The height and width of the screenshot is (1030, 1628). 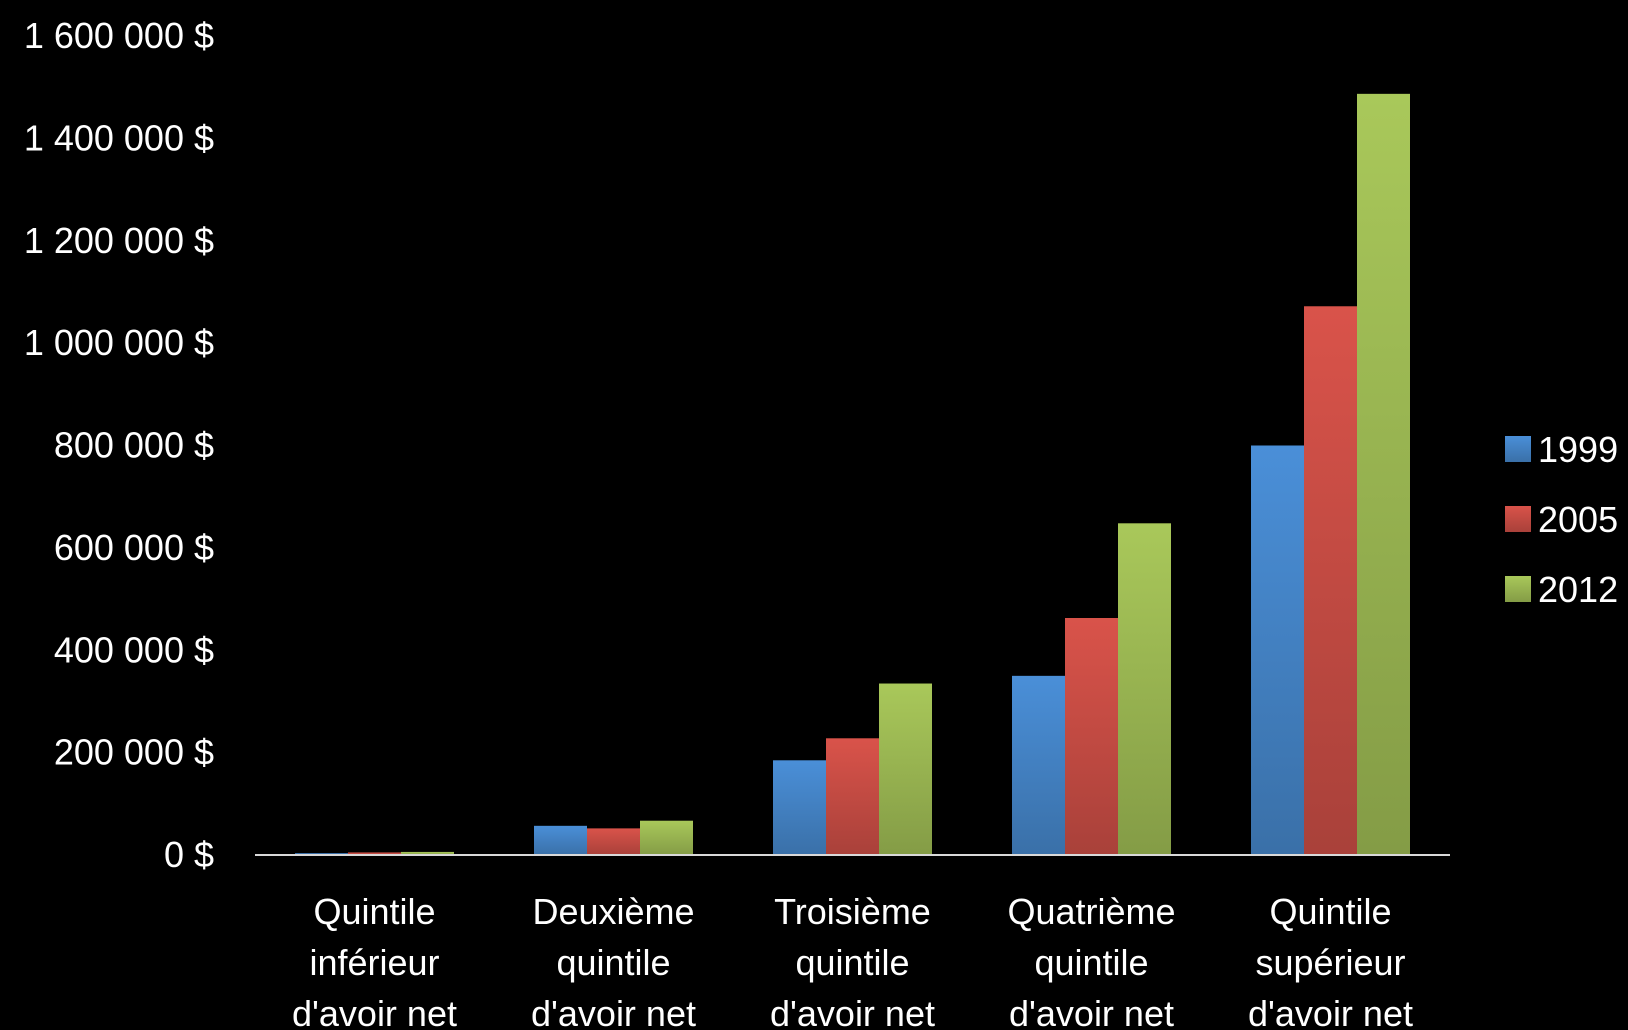 I want to click on x-category-label: Quintile inférieur d'avoir net, so click(x=374, y=960).